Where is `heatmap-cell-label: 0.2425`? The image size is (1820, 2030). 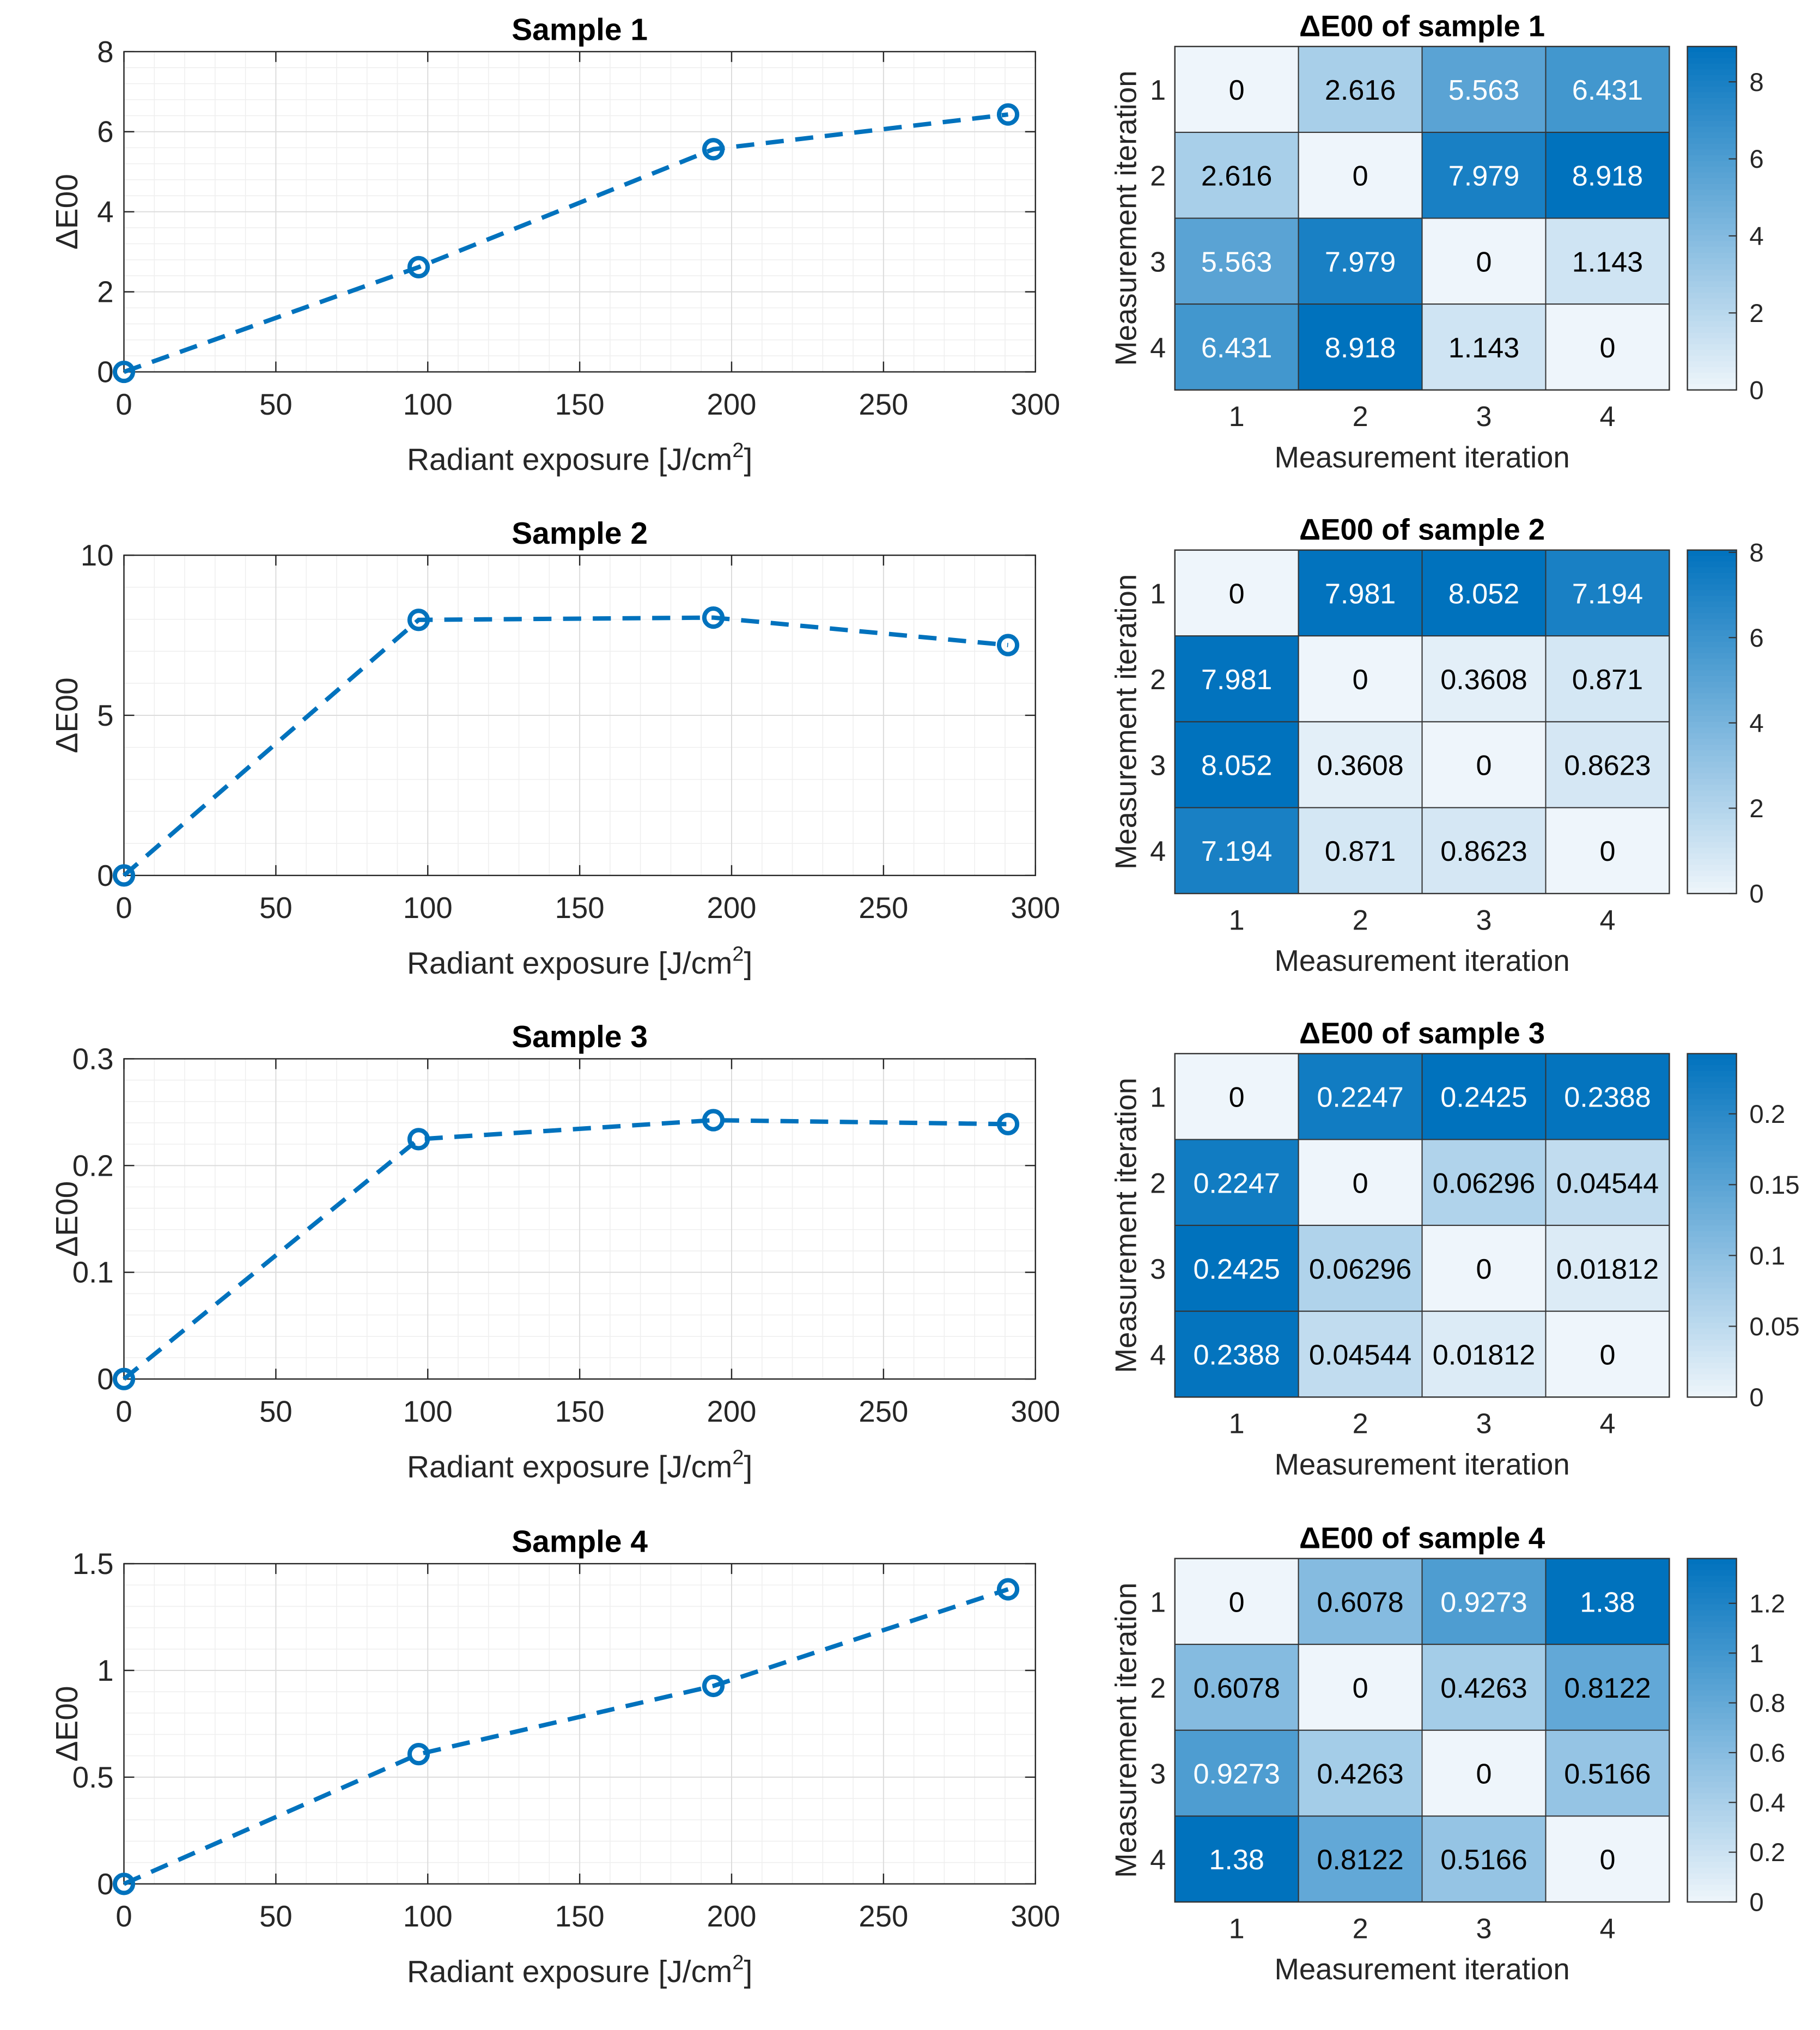
heatmap-cell-label: 0.2425 is located at coordinates (1483, 1098).